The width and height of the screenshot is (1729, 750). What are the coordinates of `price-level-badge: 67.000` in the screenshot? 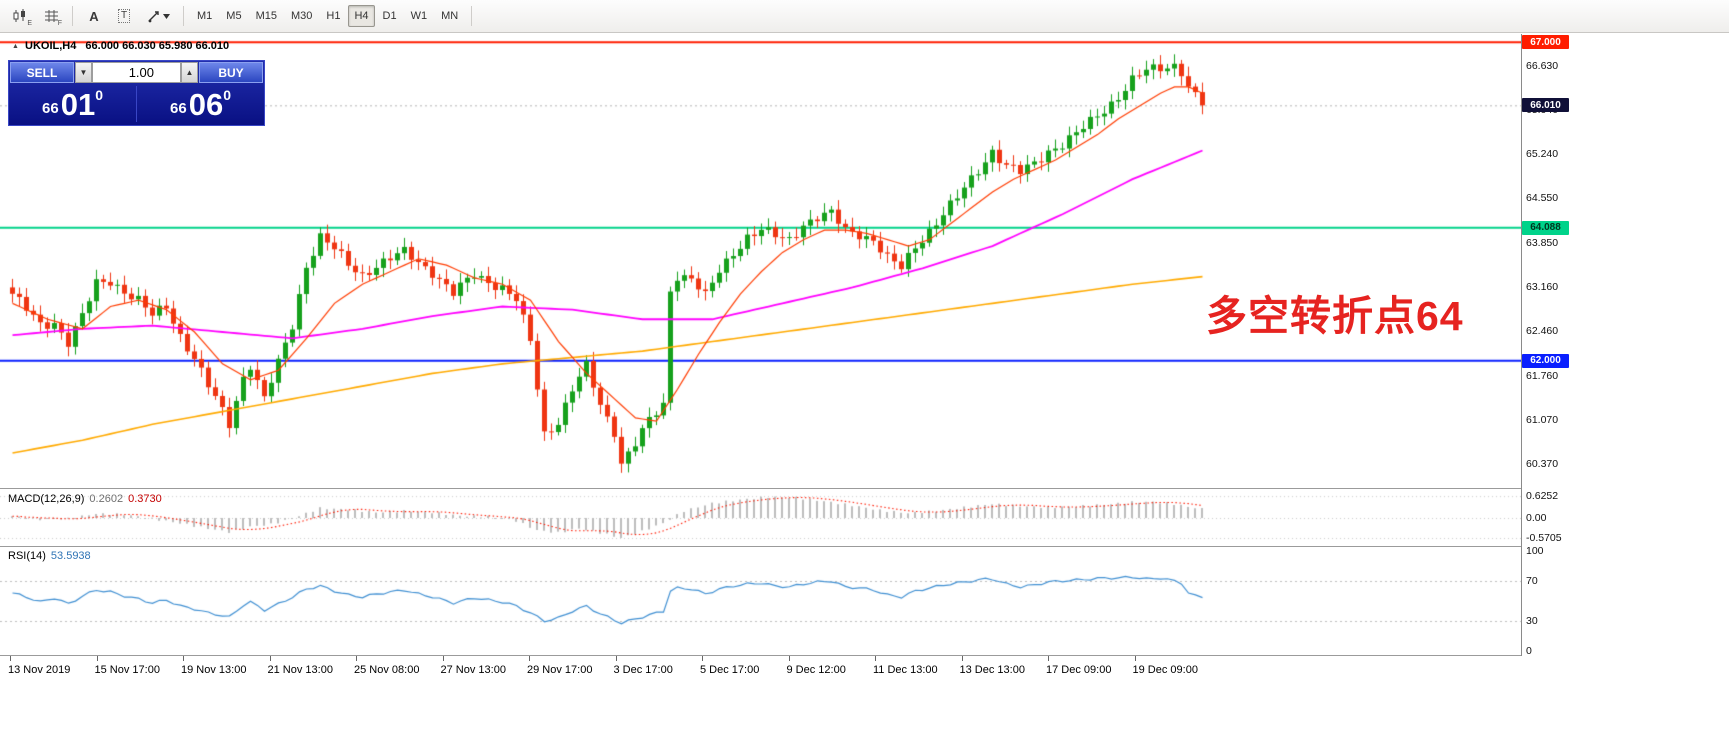 It's located at (1545, 42).